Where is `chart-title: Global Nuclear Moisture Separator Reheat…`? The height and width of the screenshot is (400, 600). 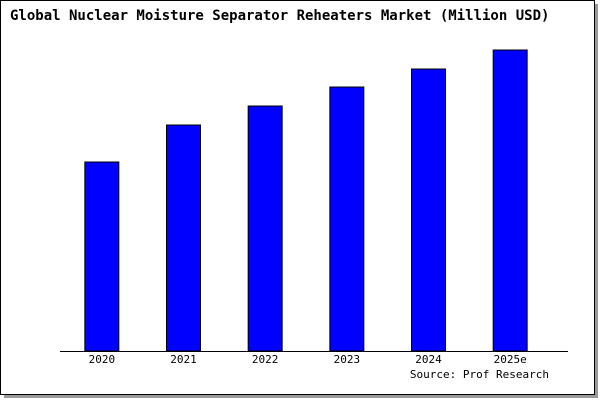
chart-title: Global Nuclear Moisture Separator Reheat… is located at coordinates (279, 16).